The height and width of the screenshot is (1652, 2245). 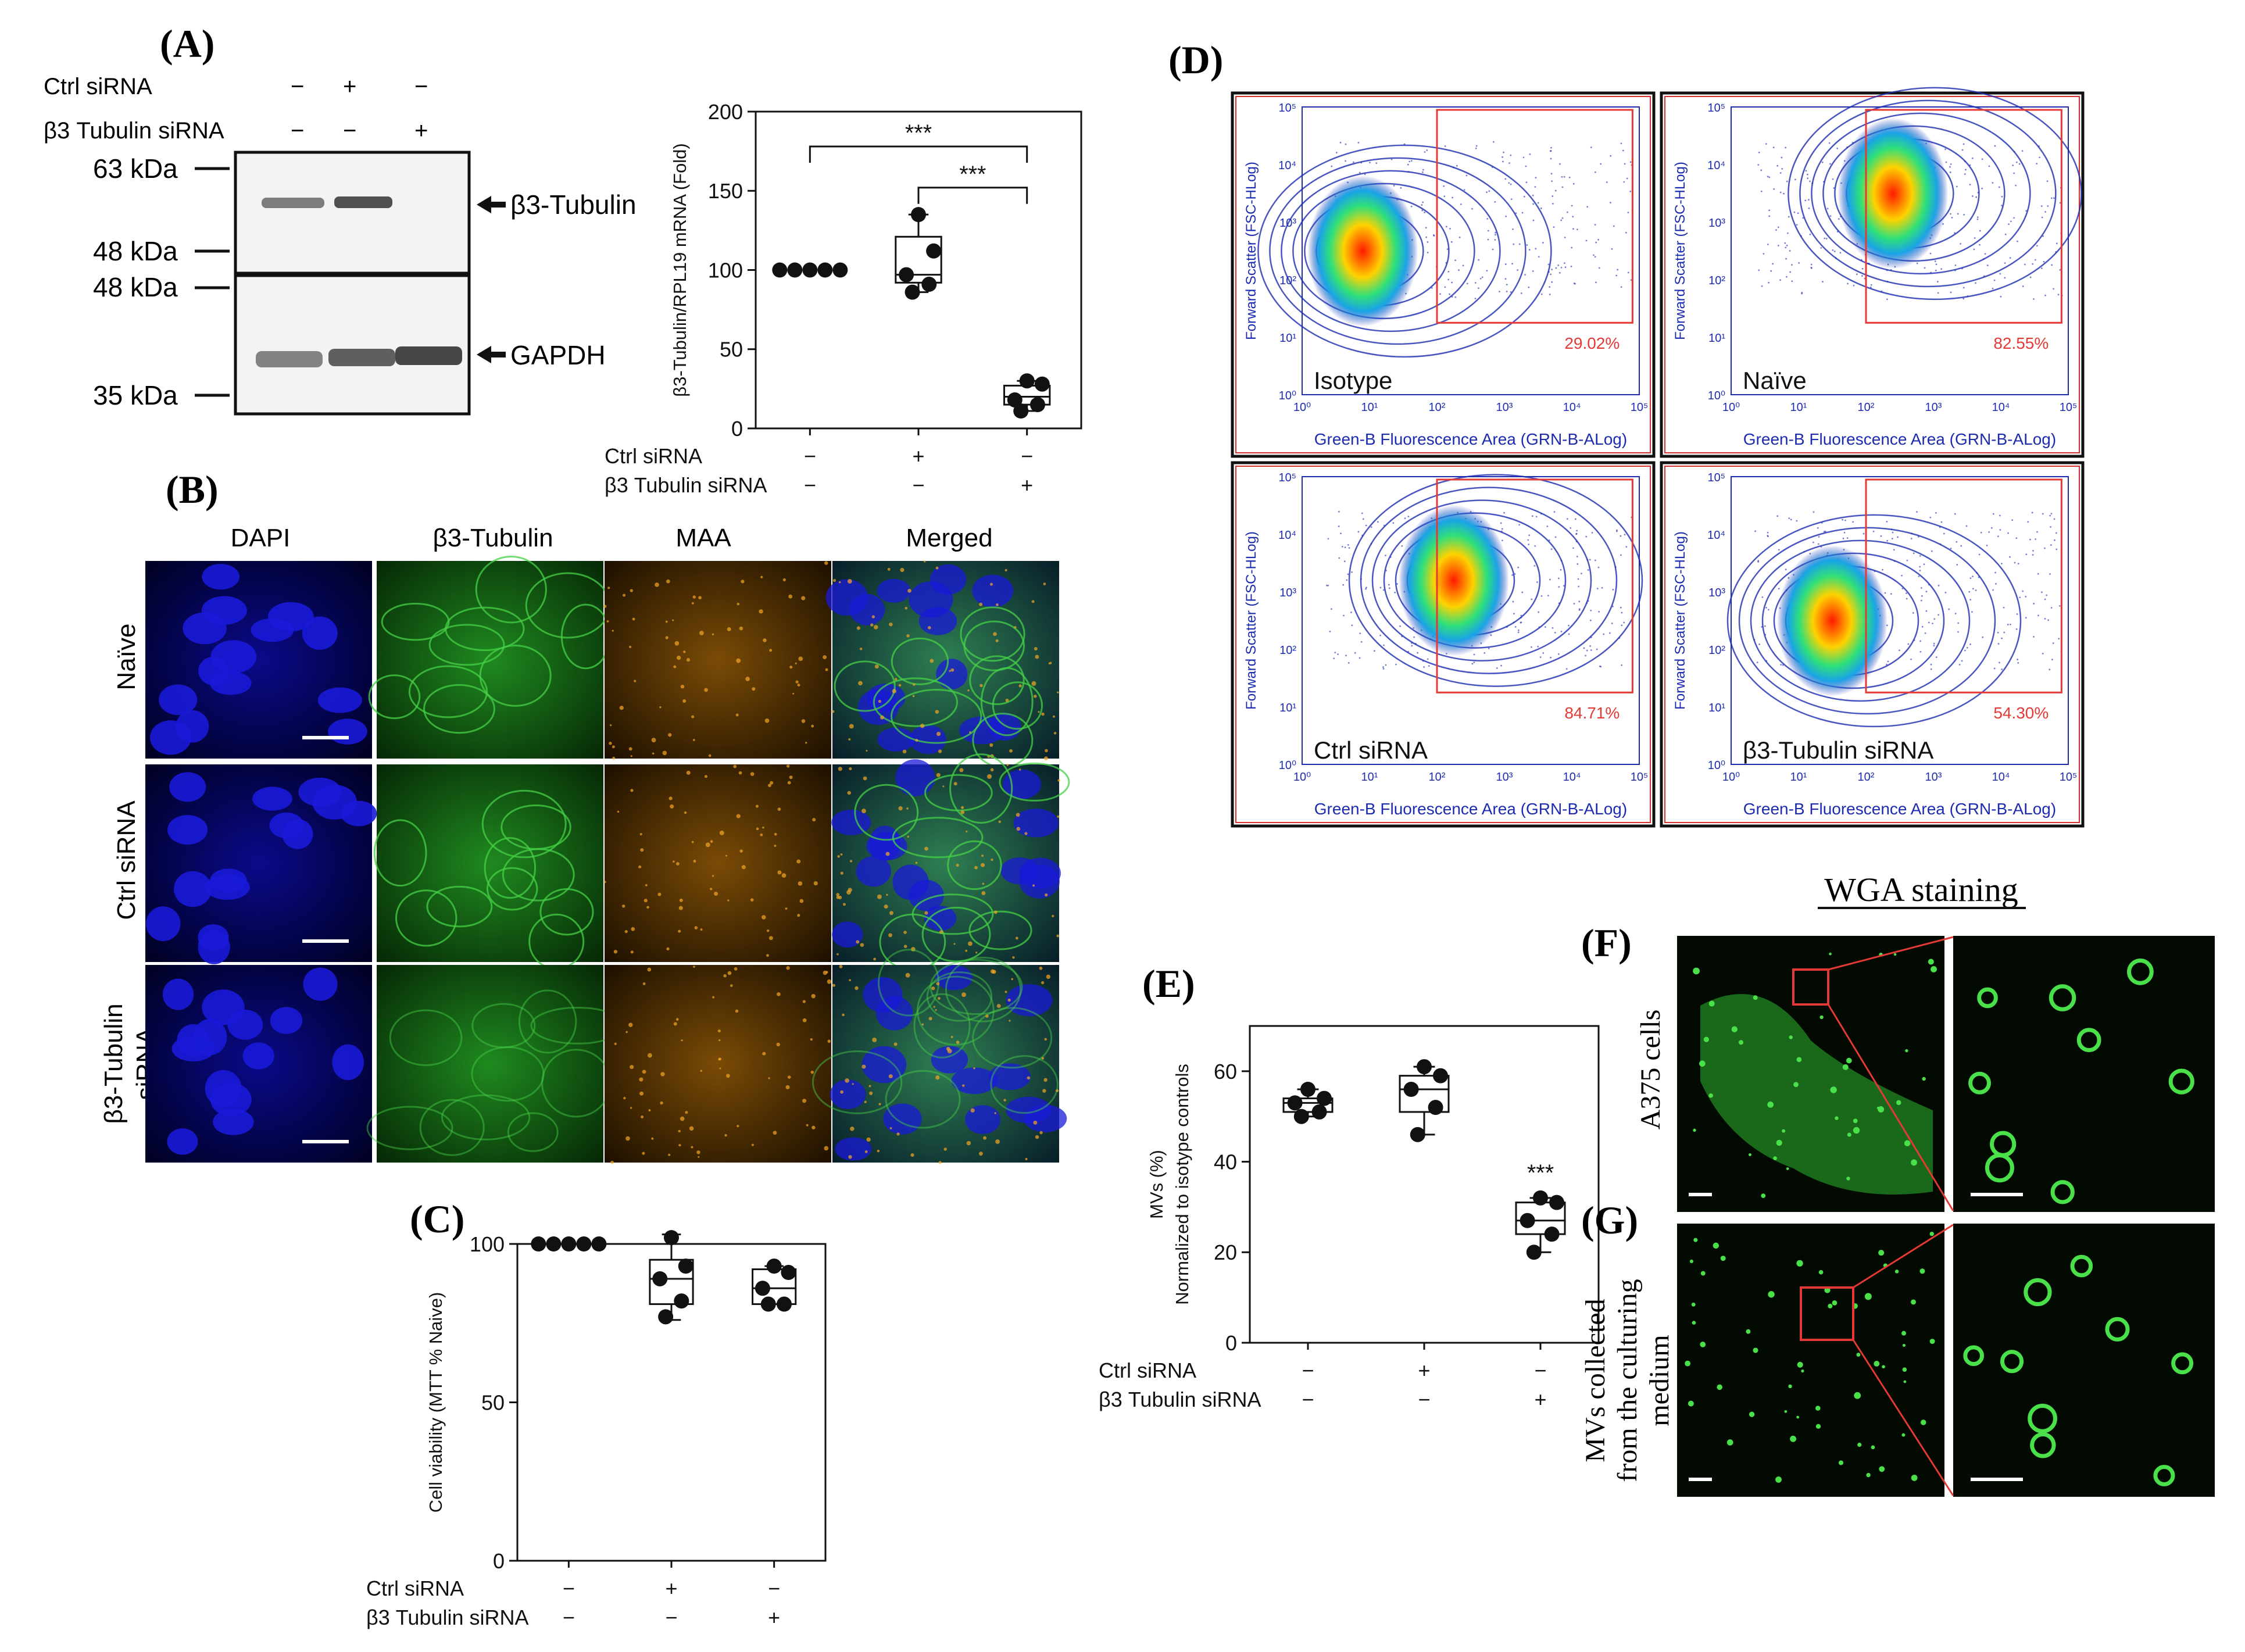 What do you see at coordinates (2069, 777) in the screenshot?
I see `flow-x-tick: 10⁵` at bounding box center [2069, 777].